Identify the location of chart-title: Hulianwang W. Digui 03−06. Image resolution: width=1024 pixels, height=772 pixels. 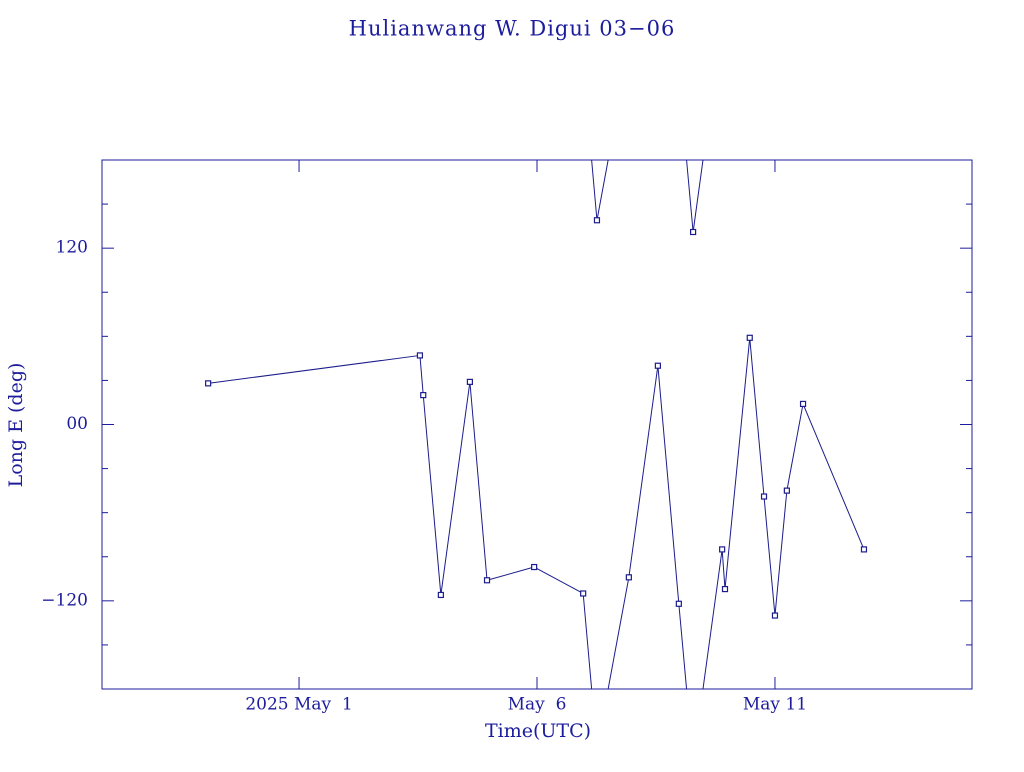
(512, 29).